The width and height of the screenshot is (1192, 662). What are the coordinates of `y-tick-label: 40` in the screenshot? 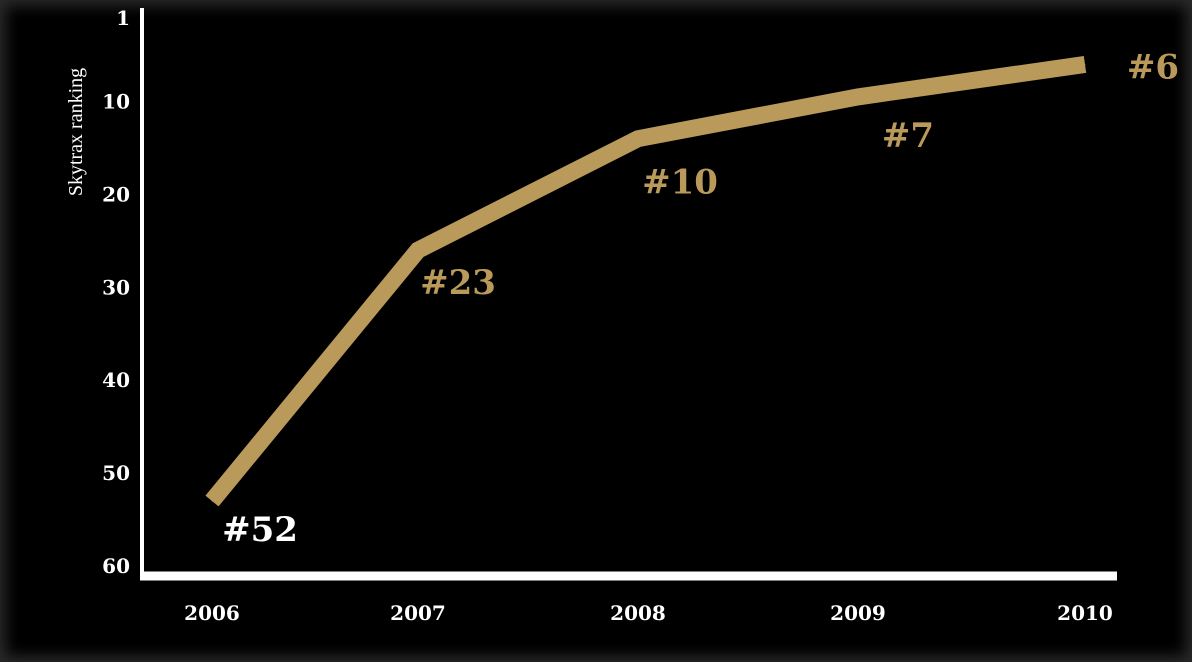 It's located at (116, 380).